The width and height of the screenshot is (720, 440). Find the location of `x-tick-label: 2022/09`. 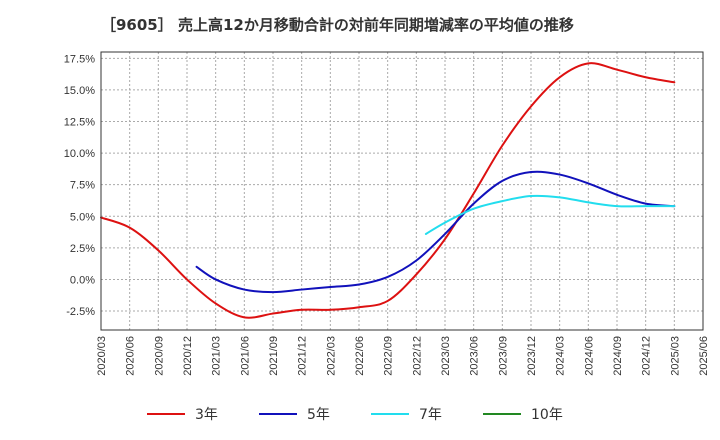

x-tick-label: 2022/09 is located at coordinates (389, 356).